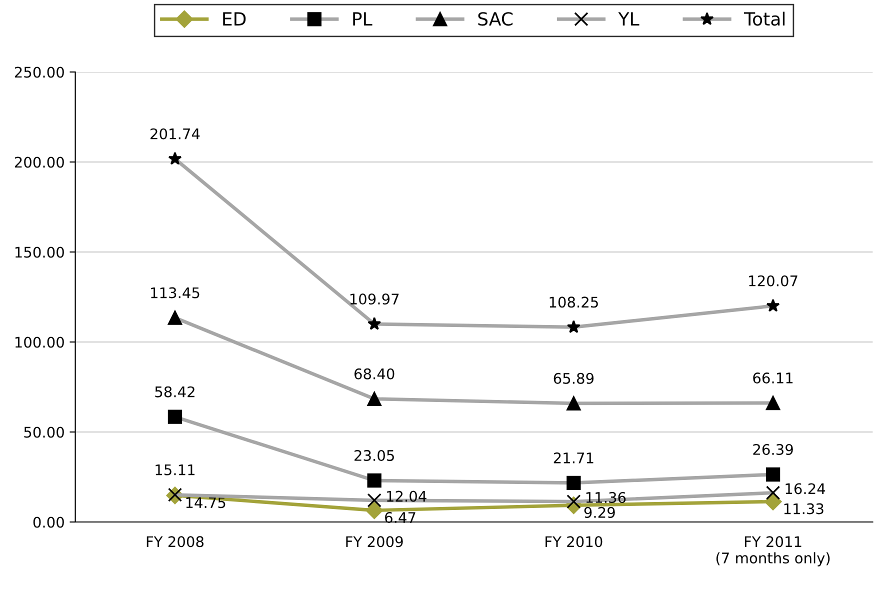 This screenshot has width=886, height=600. I want to click on y-tick-label: 250.00, so click(39, 72).